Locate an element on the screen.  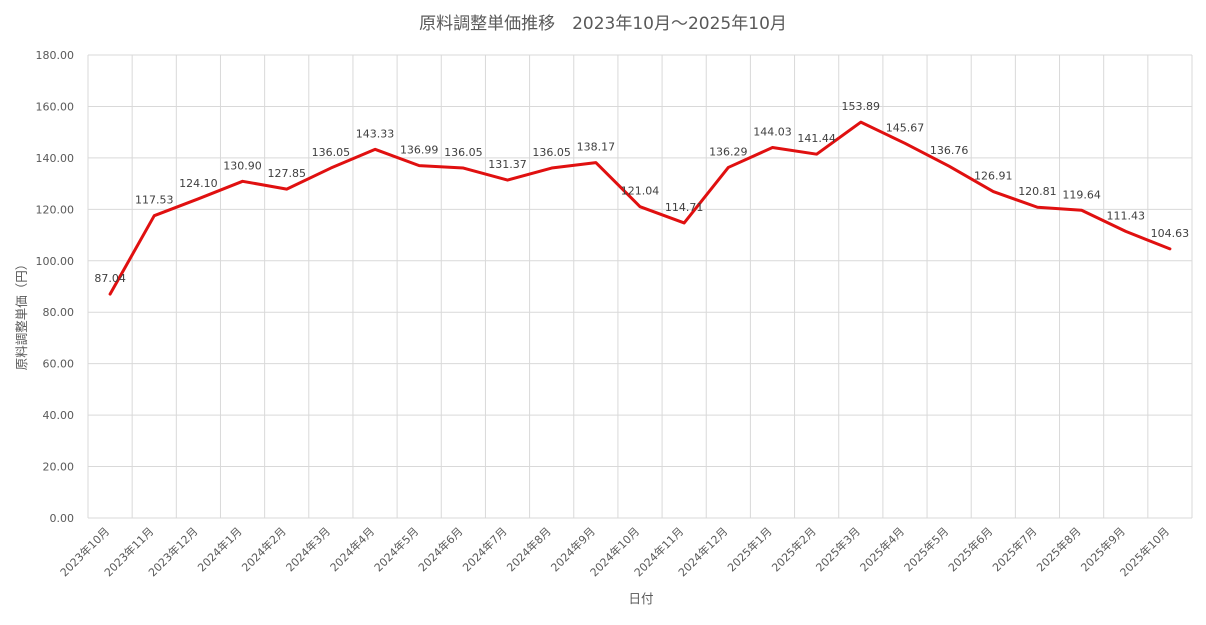
y-tick-label: 0.00 is located at coordinates (62, 518).